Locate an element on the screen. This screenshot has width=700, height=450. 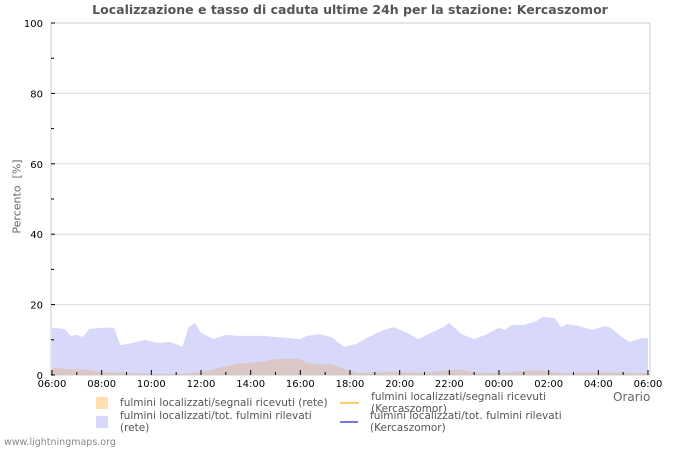
footer-site-link: www.lightningmaps.org is located at coordinates (60, 442).